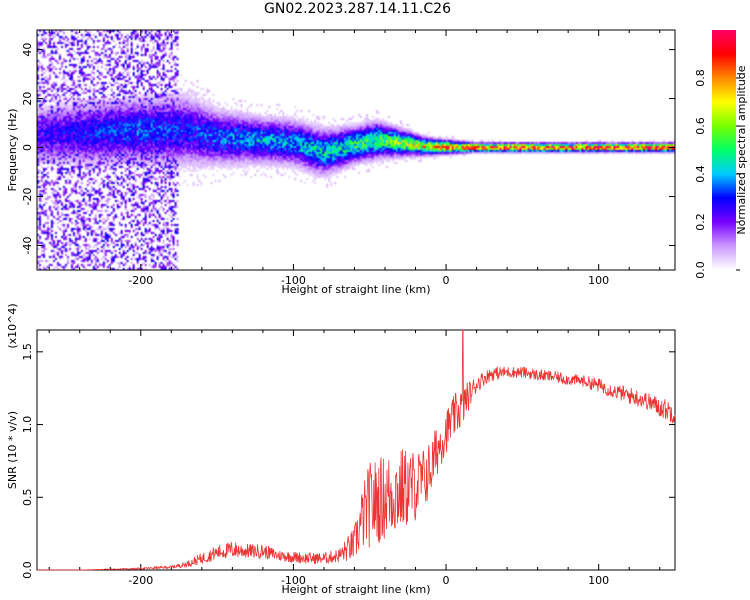 The image size is (750, 600). What do you see at coordinates (355, 289) in the screenshot?
I see `spectrogram-x-label: Height of straight line (km)` at bounding box center [355, 289].